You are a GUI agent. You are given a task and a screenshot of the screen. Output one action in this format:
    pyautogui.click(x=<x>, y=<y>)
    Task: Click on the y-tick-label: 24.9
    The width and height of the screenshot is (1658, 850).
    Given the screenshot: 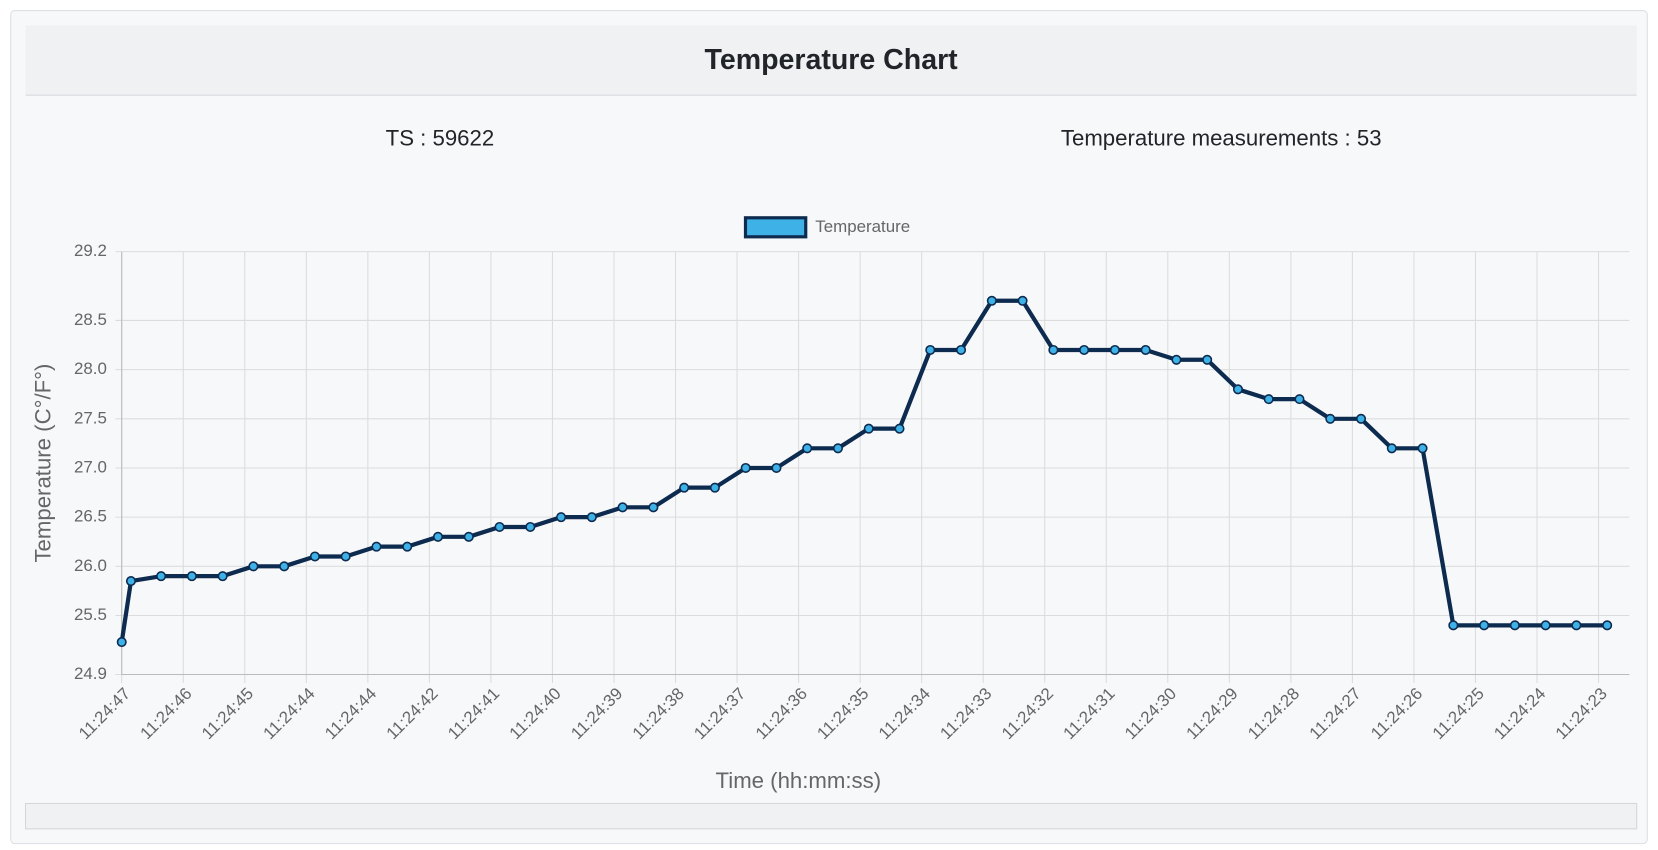 What is the action you would take?
    pyautogui.click(x=90, y=673)
    